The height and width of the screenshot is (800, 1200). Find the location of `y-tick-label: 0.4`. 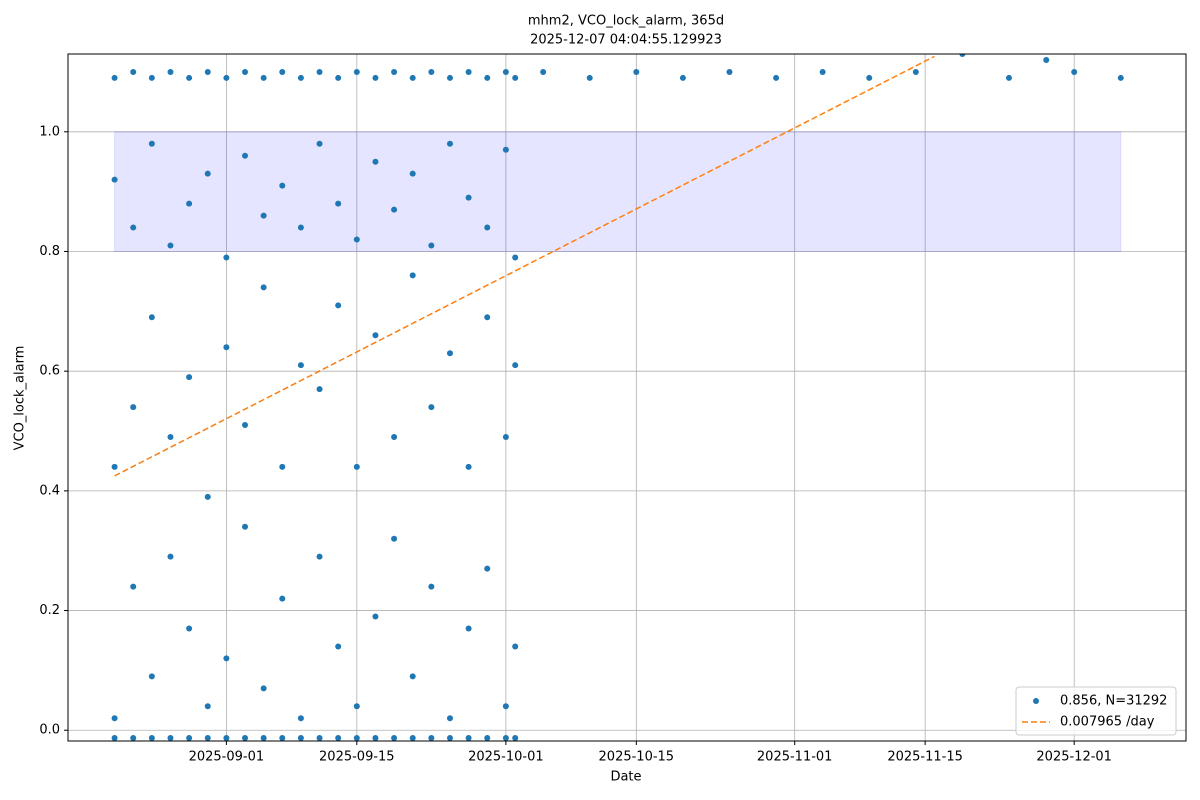

y-tick-label: 0.4 is located at coordinates (49, 490).